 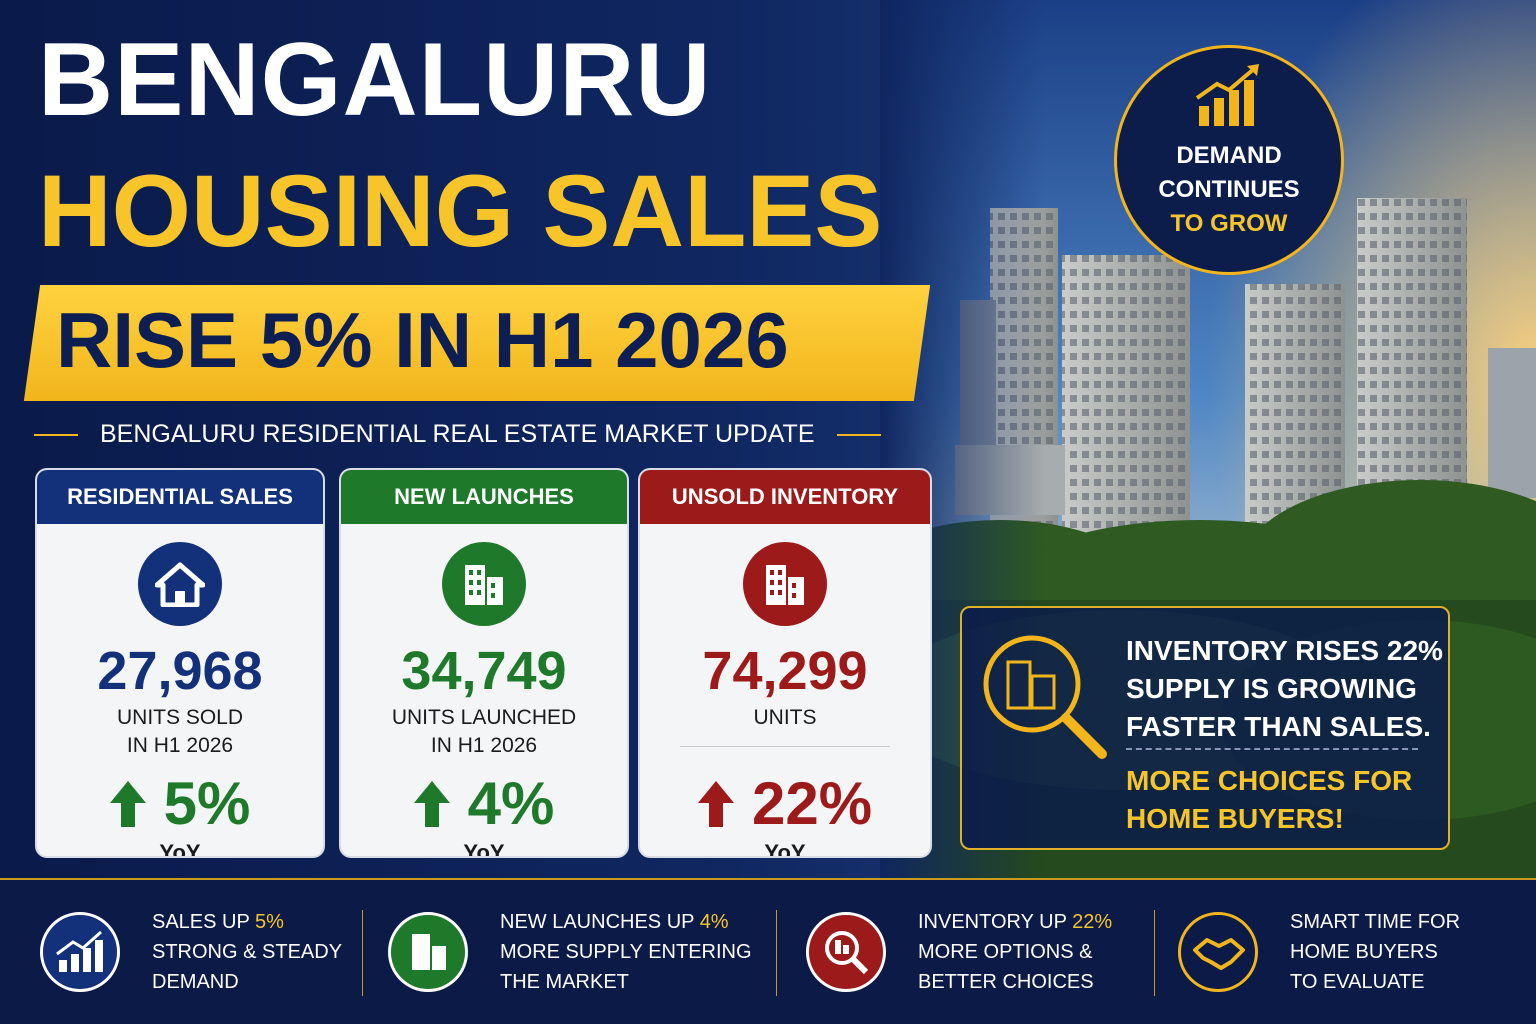 What do you see at coordinates (1227, 95) in the screenshot?
I see `growth-icon` at bounding box center [1227, 95].